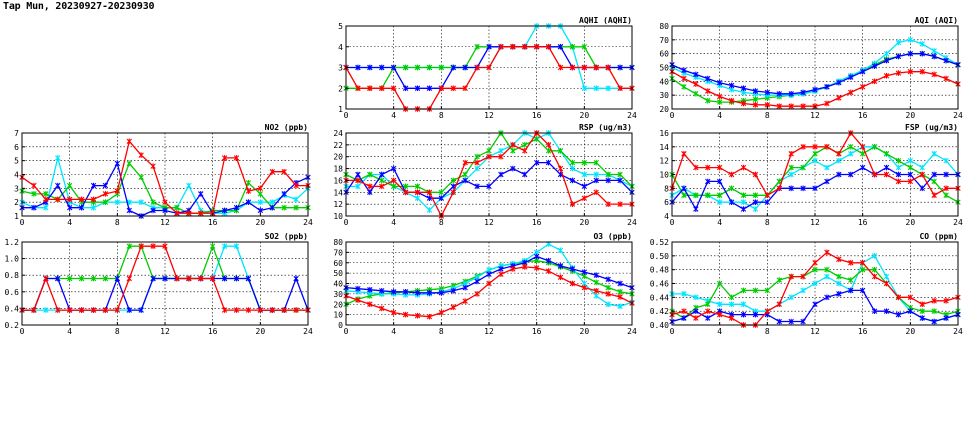 This screenshot has height=447, width=975. What do you see at coordinates (664, 54) in the screenshot?
I see `y-tick-label: 60` at bounding box center [664, 54].